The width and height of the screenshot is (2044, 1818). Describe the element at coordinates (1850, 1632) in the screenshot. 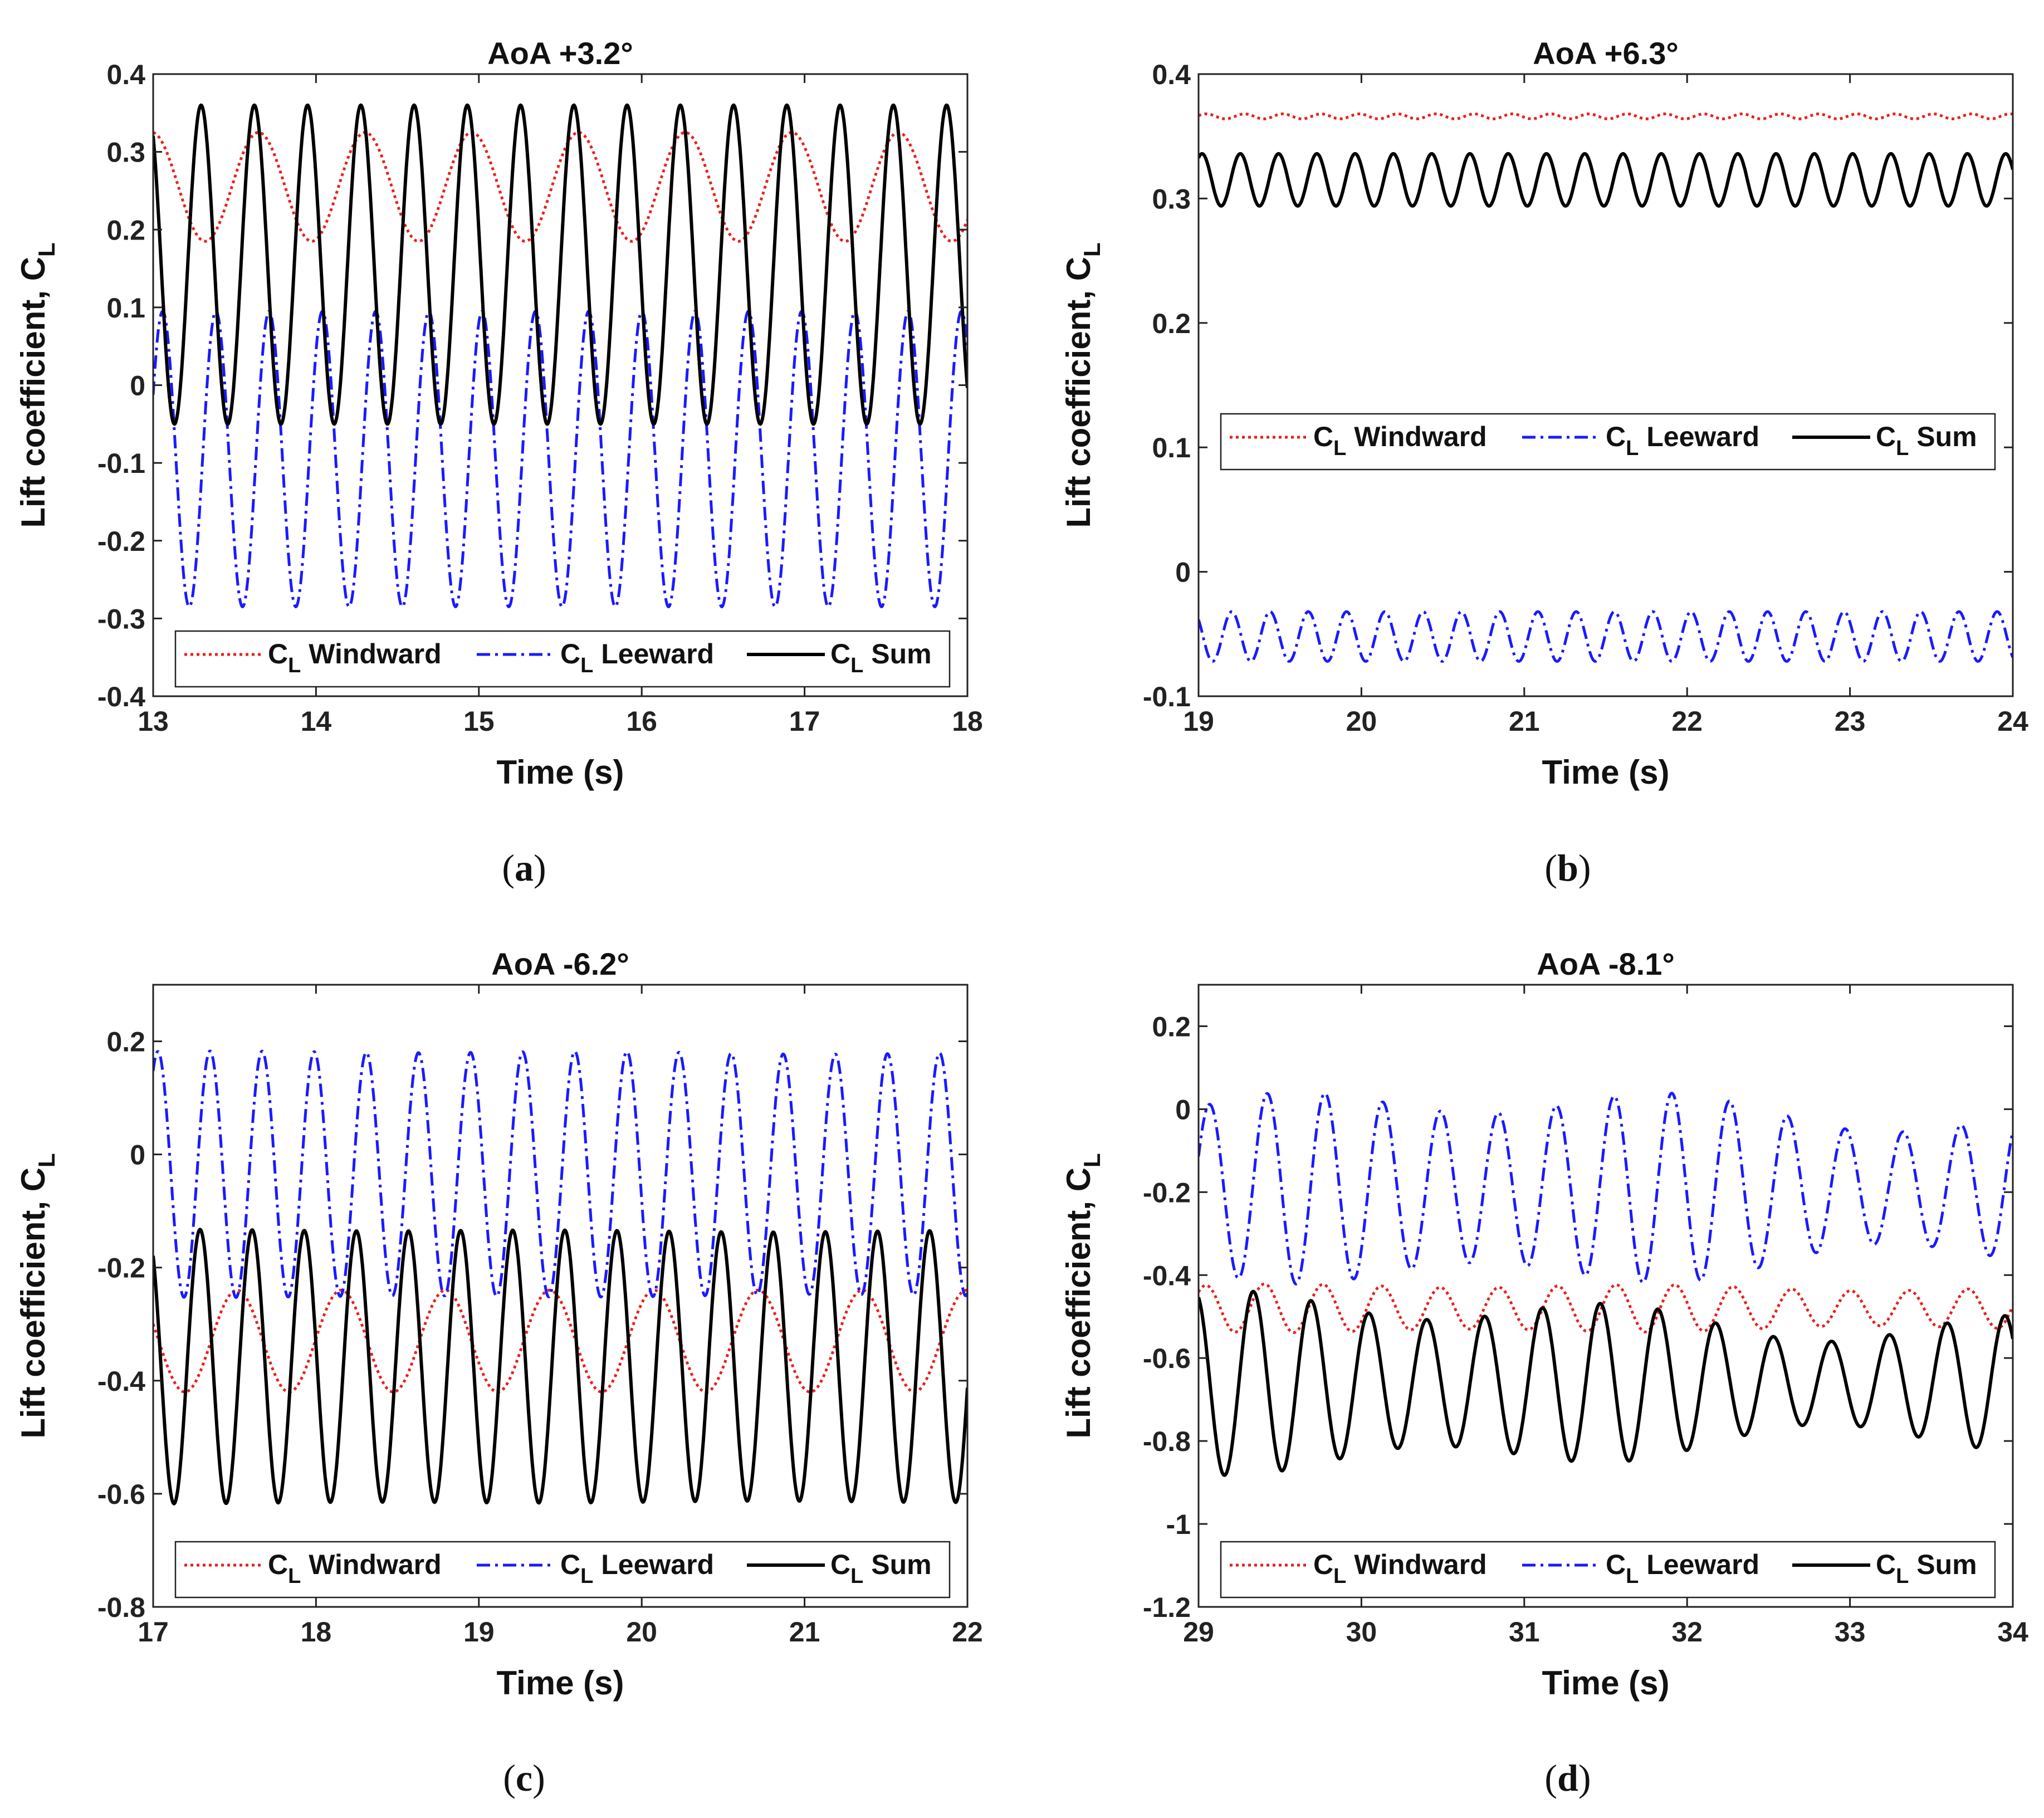

I see `x-tick-label: 33` at that location.